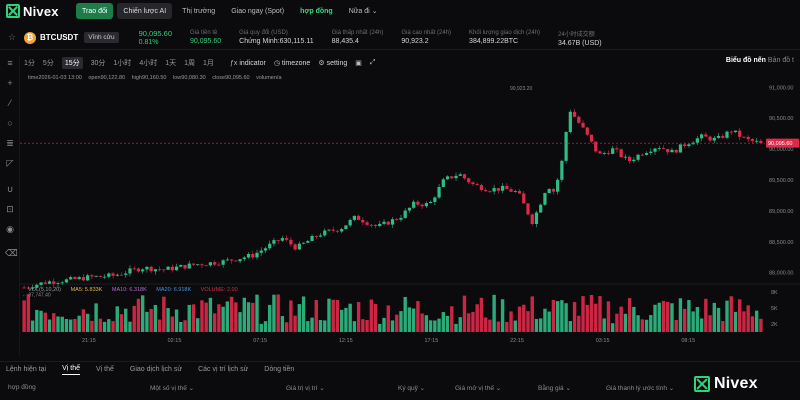  What do you see at coordinates (258, 11) in the screenshot?
I see `nav-spot: Giao ngay (Spot)` at bounding box center [258, 11].